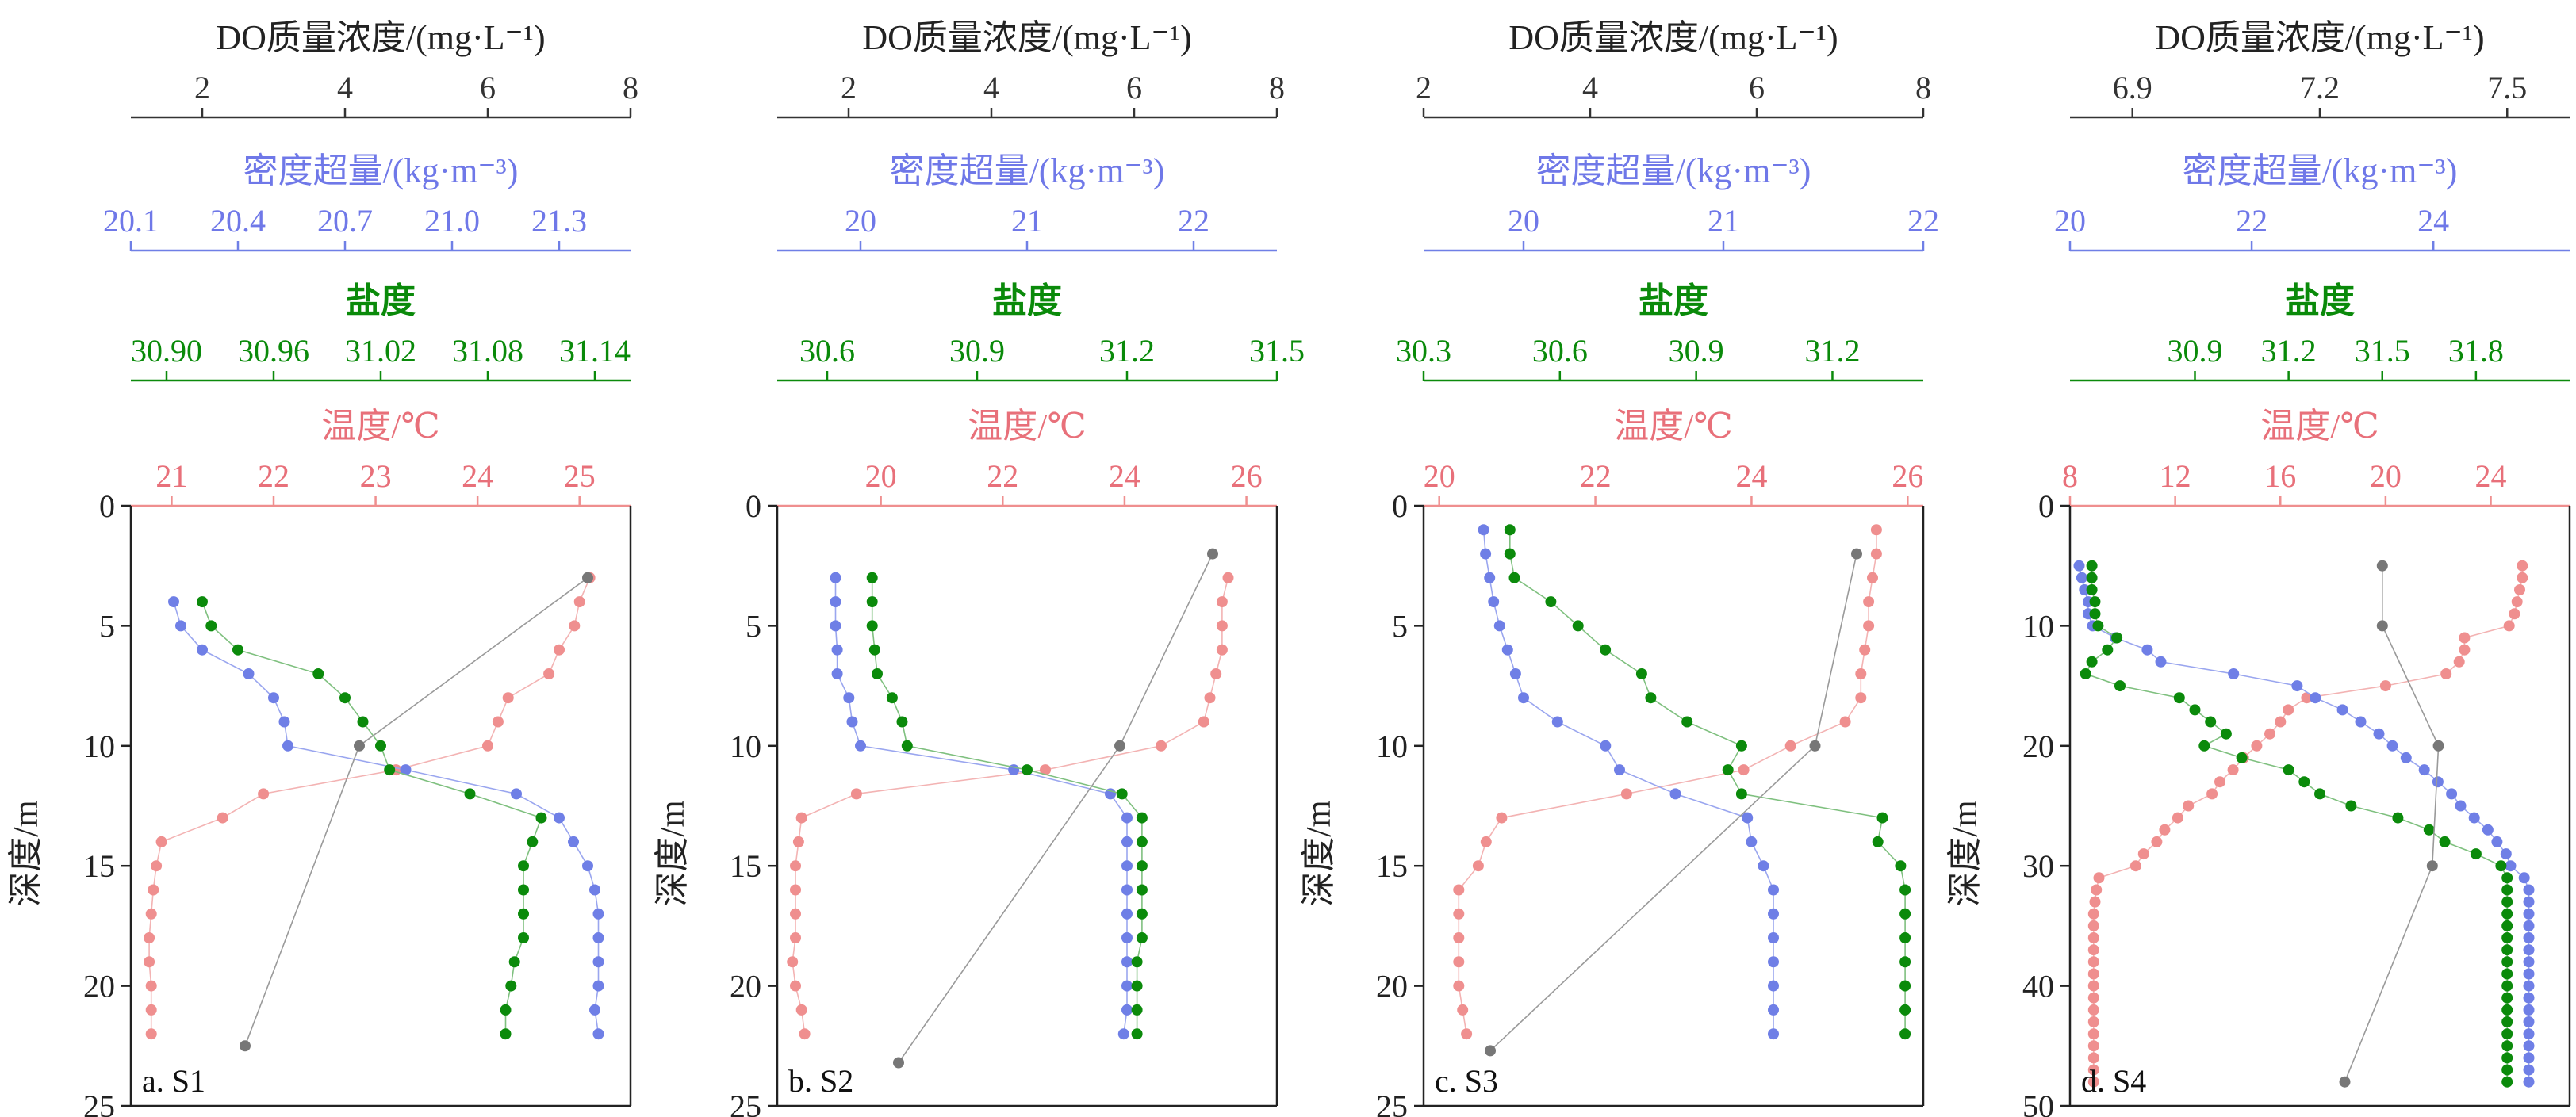  What do you see at coordinates (1628, 782) in the screenshot?
I see `density-line` at bounding box center [1628, 782].